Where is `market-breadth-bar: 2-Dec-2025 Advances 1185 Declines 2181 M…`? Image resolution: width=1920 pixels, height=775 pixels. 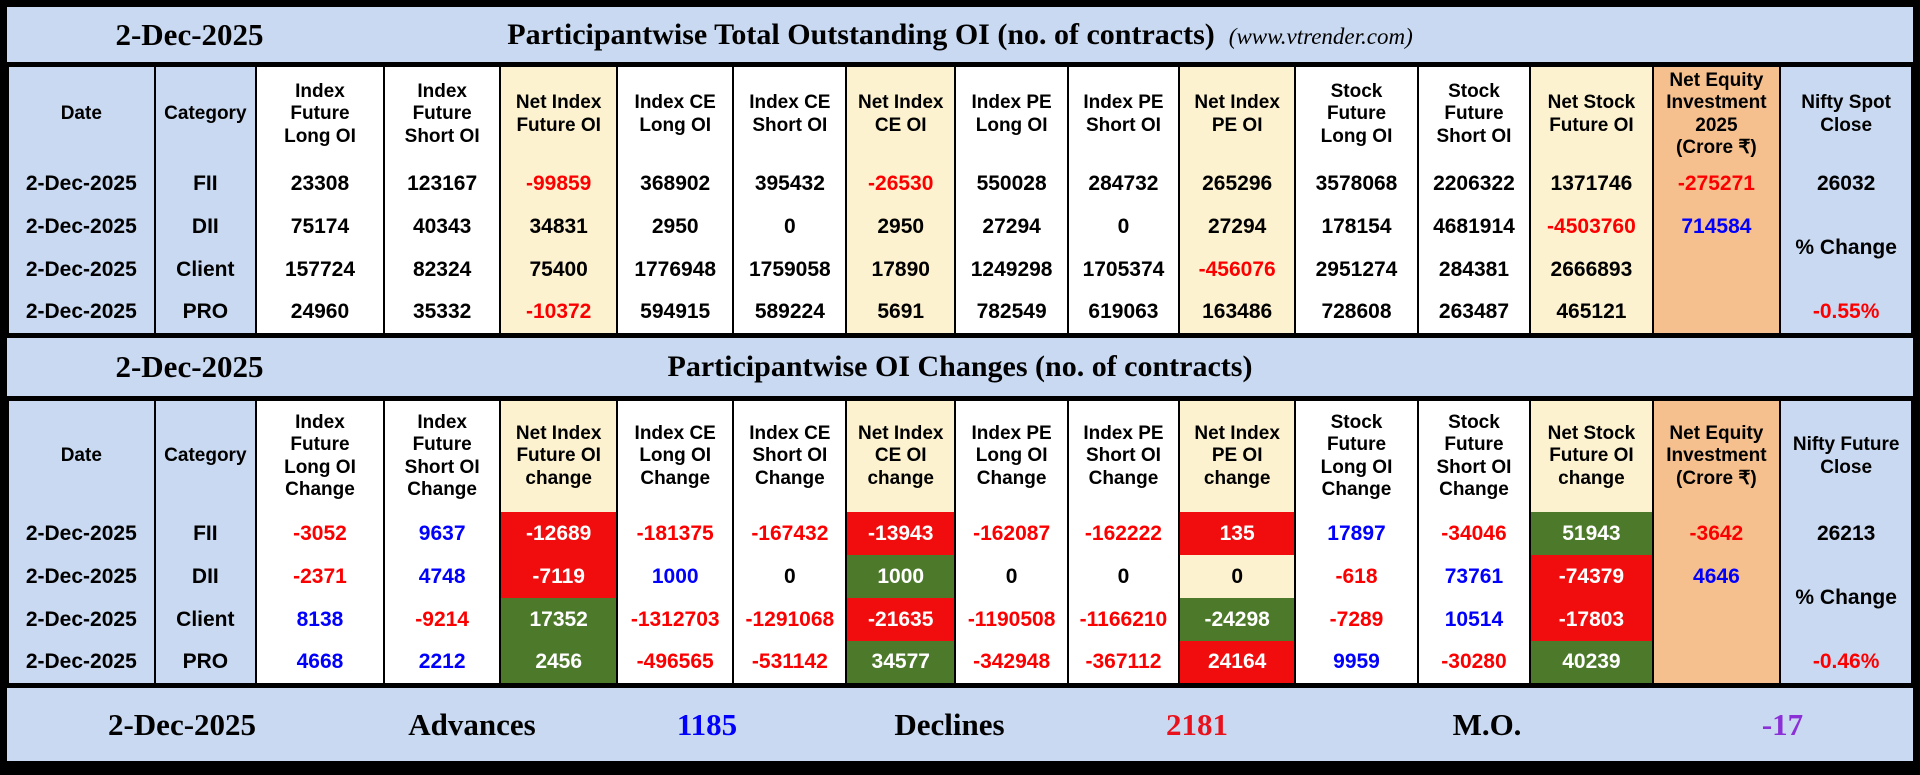 market-breadth-bar: 2-Dec-2025 Advances 1185 Declines 2181 M… is located at coordinates (960, 723).